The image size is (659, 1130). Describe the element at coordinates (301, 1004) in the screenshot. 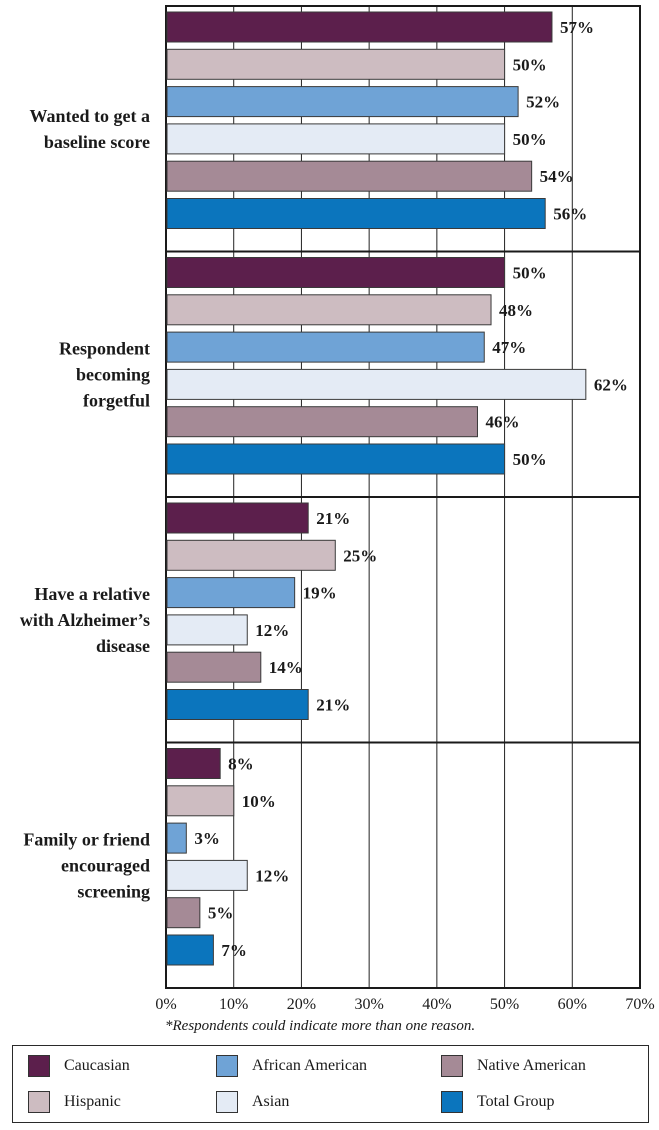

I see `x-tick-label-20: 20%` at that location.